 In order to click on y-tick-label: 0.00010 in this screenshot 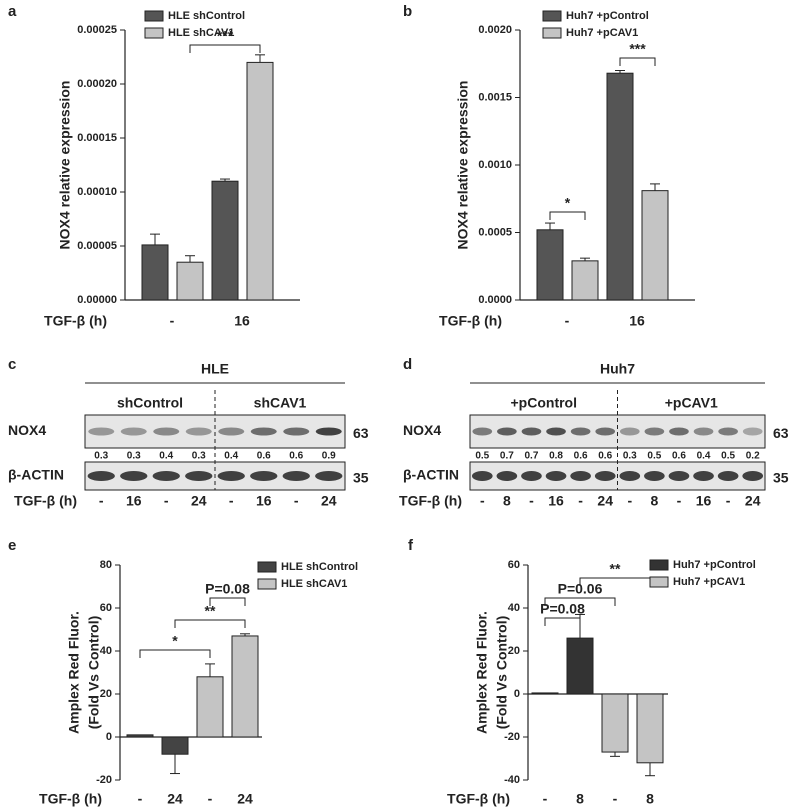, I will do `click(97, 192)`.